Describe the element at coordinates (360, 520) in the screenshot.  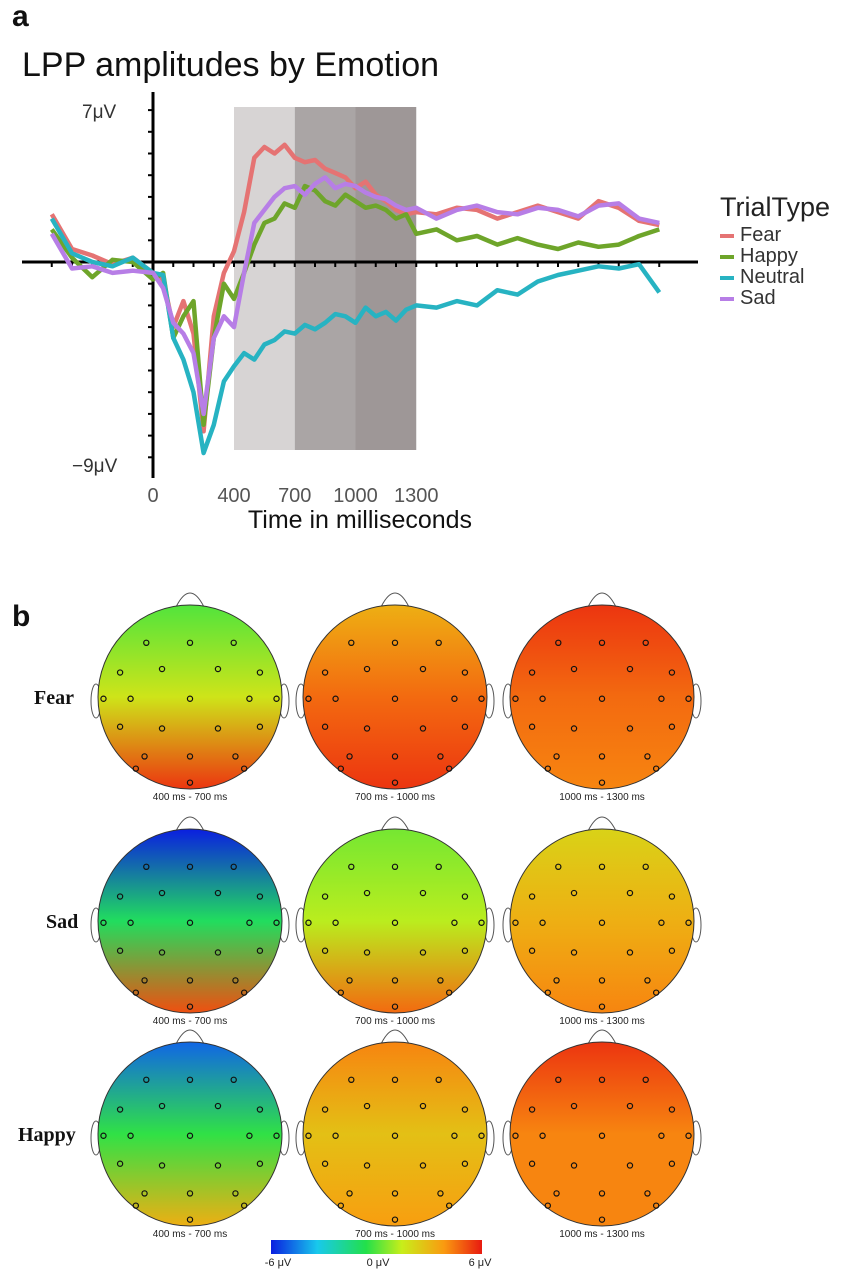
I see `x-axis-label: Time in milliseconds` at that location.